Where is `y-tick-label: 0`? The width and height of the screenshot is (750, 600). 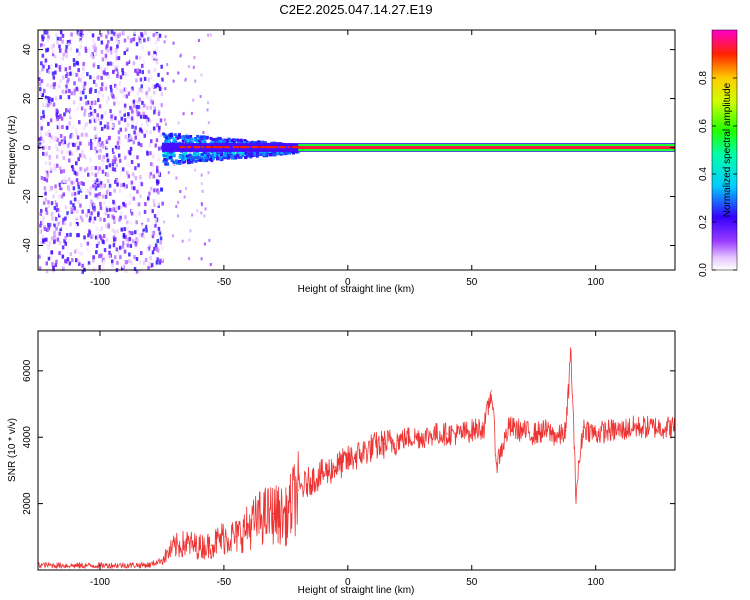
y-tick-label: 0 is located at coordinates (27, 147).